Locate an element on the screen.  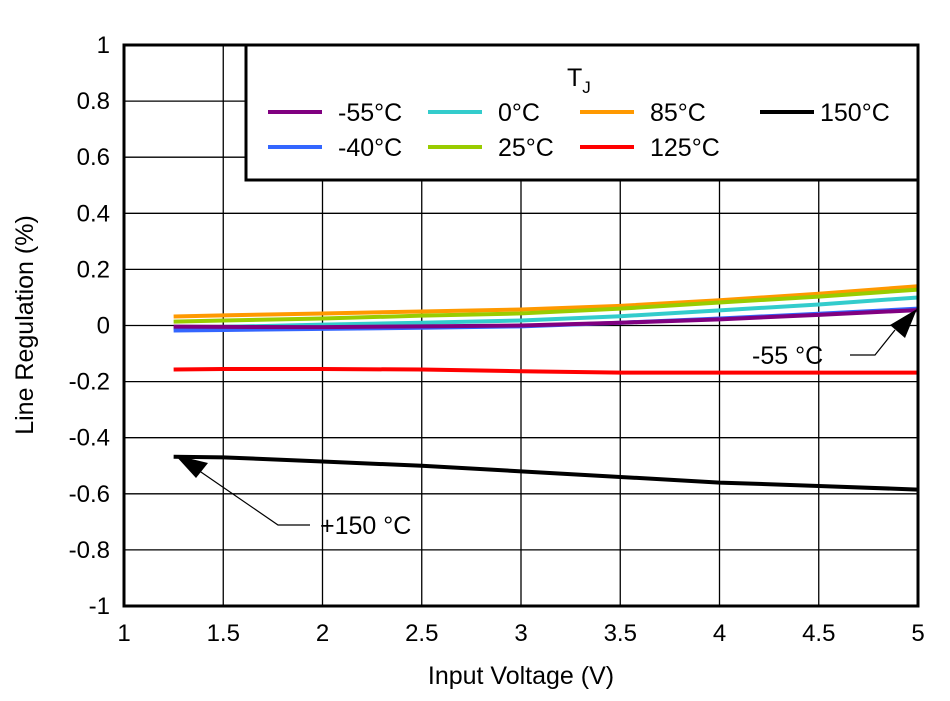
legend-label: 85°C is located at coordinates (678, 113).